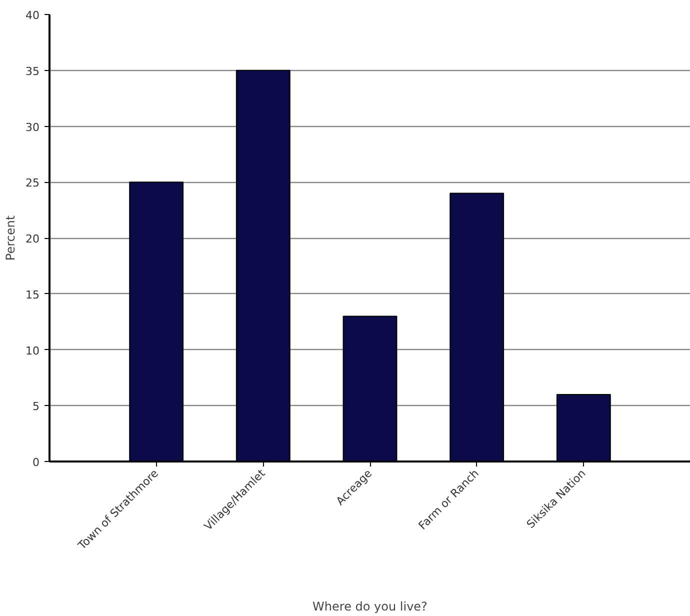 The width and height of the screenshot is (690, 616). I want to click on y-tick-label: 15, so click(33, 295).